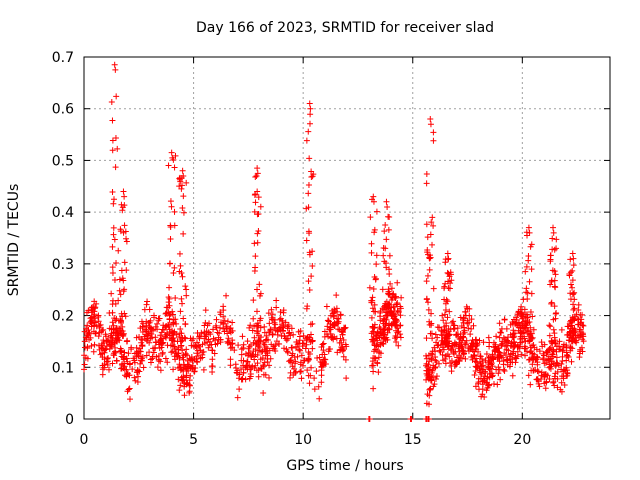 The image size is (640, 480). I want to click on x-tick-label: 20, so click(522, 440).